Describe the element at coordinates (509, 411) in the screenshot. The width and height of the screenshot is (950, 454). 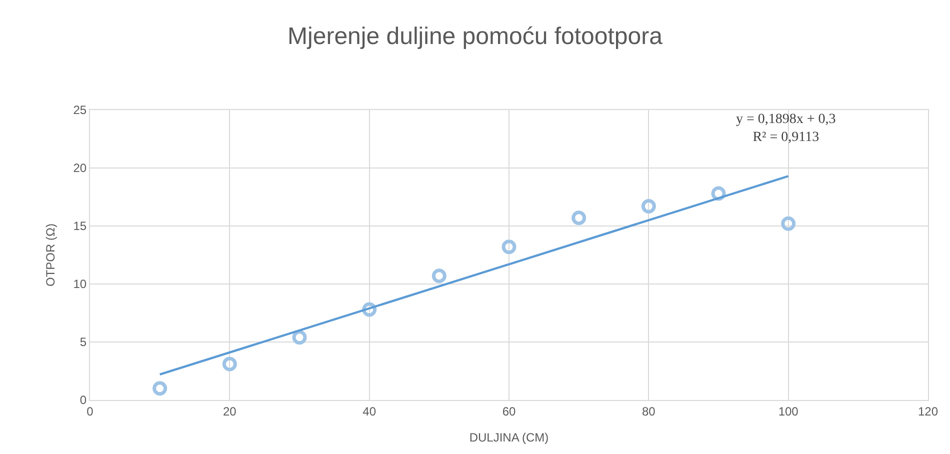
I see `x-tick-label: 60` at that location.